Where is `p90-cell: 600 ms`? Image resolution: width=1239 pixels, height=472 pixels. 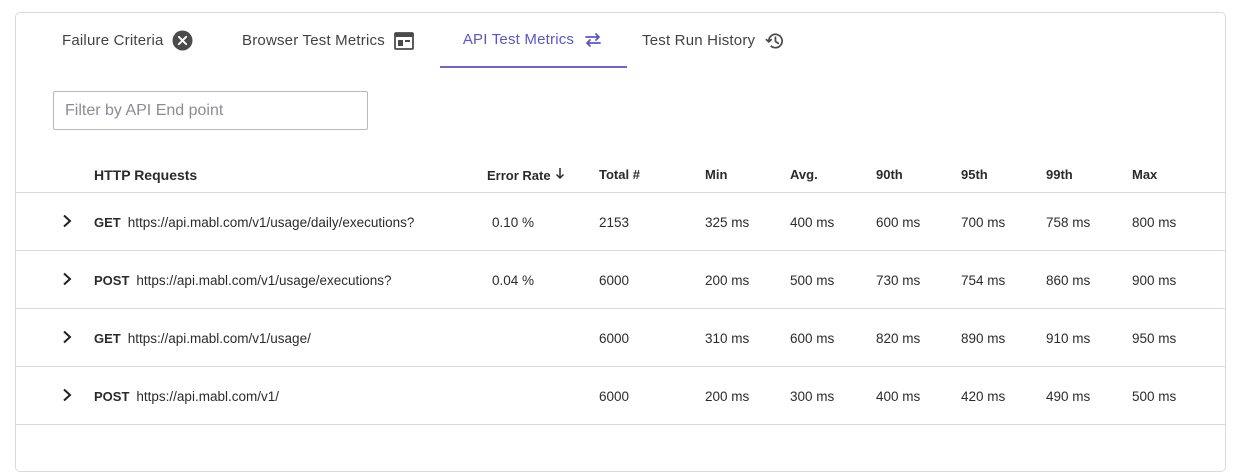
p90-cell: 600 ms is located at coordinates (898, 222).